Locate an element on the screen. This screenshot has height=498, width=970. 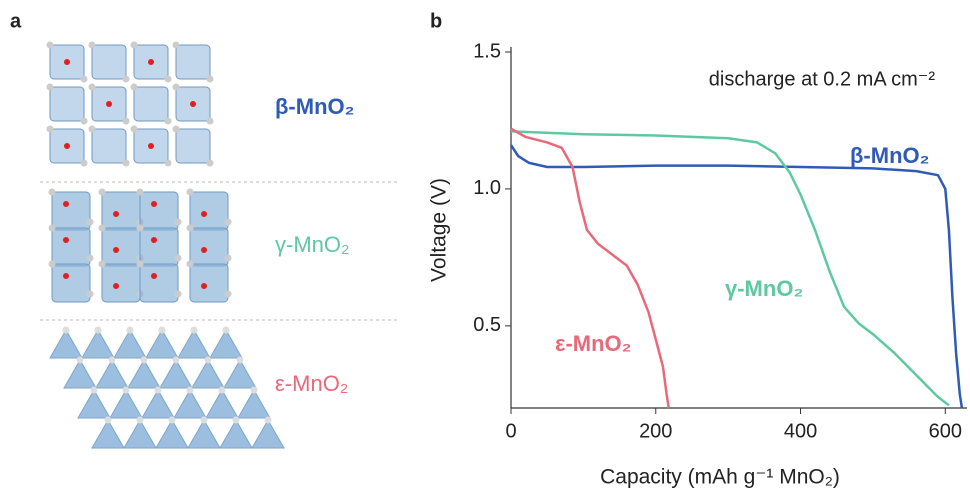
series-label: ε-MnO₂ is located at coordinates (593, 343).